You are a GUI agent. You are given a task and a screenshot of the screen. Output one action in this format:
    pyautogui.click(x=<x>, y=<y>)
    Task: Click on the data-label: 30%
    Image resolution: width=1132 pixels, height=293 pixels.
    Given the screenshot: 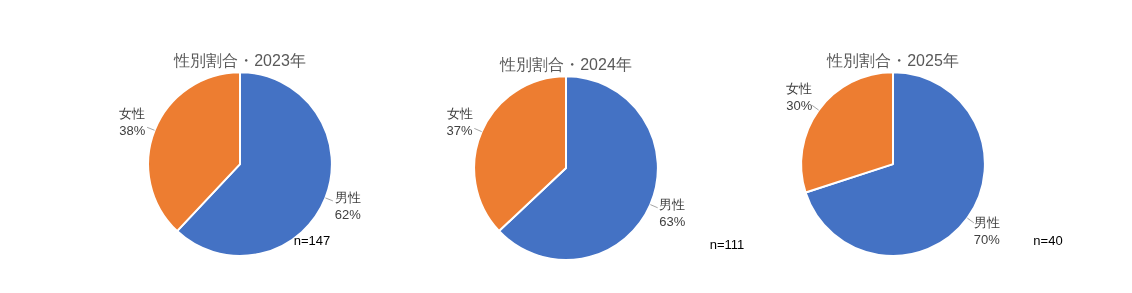 What is the action you would take?
    pyautogui.click(x=799, y=105)
    